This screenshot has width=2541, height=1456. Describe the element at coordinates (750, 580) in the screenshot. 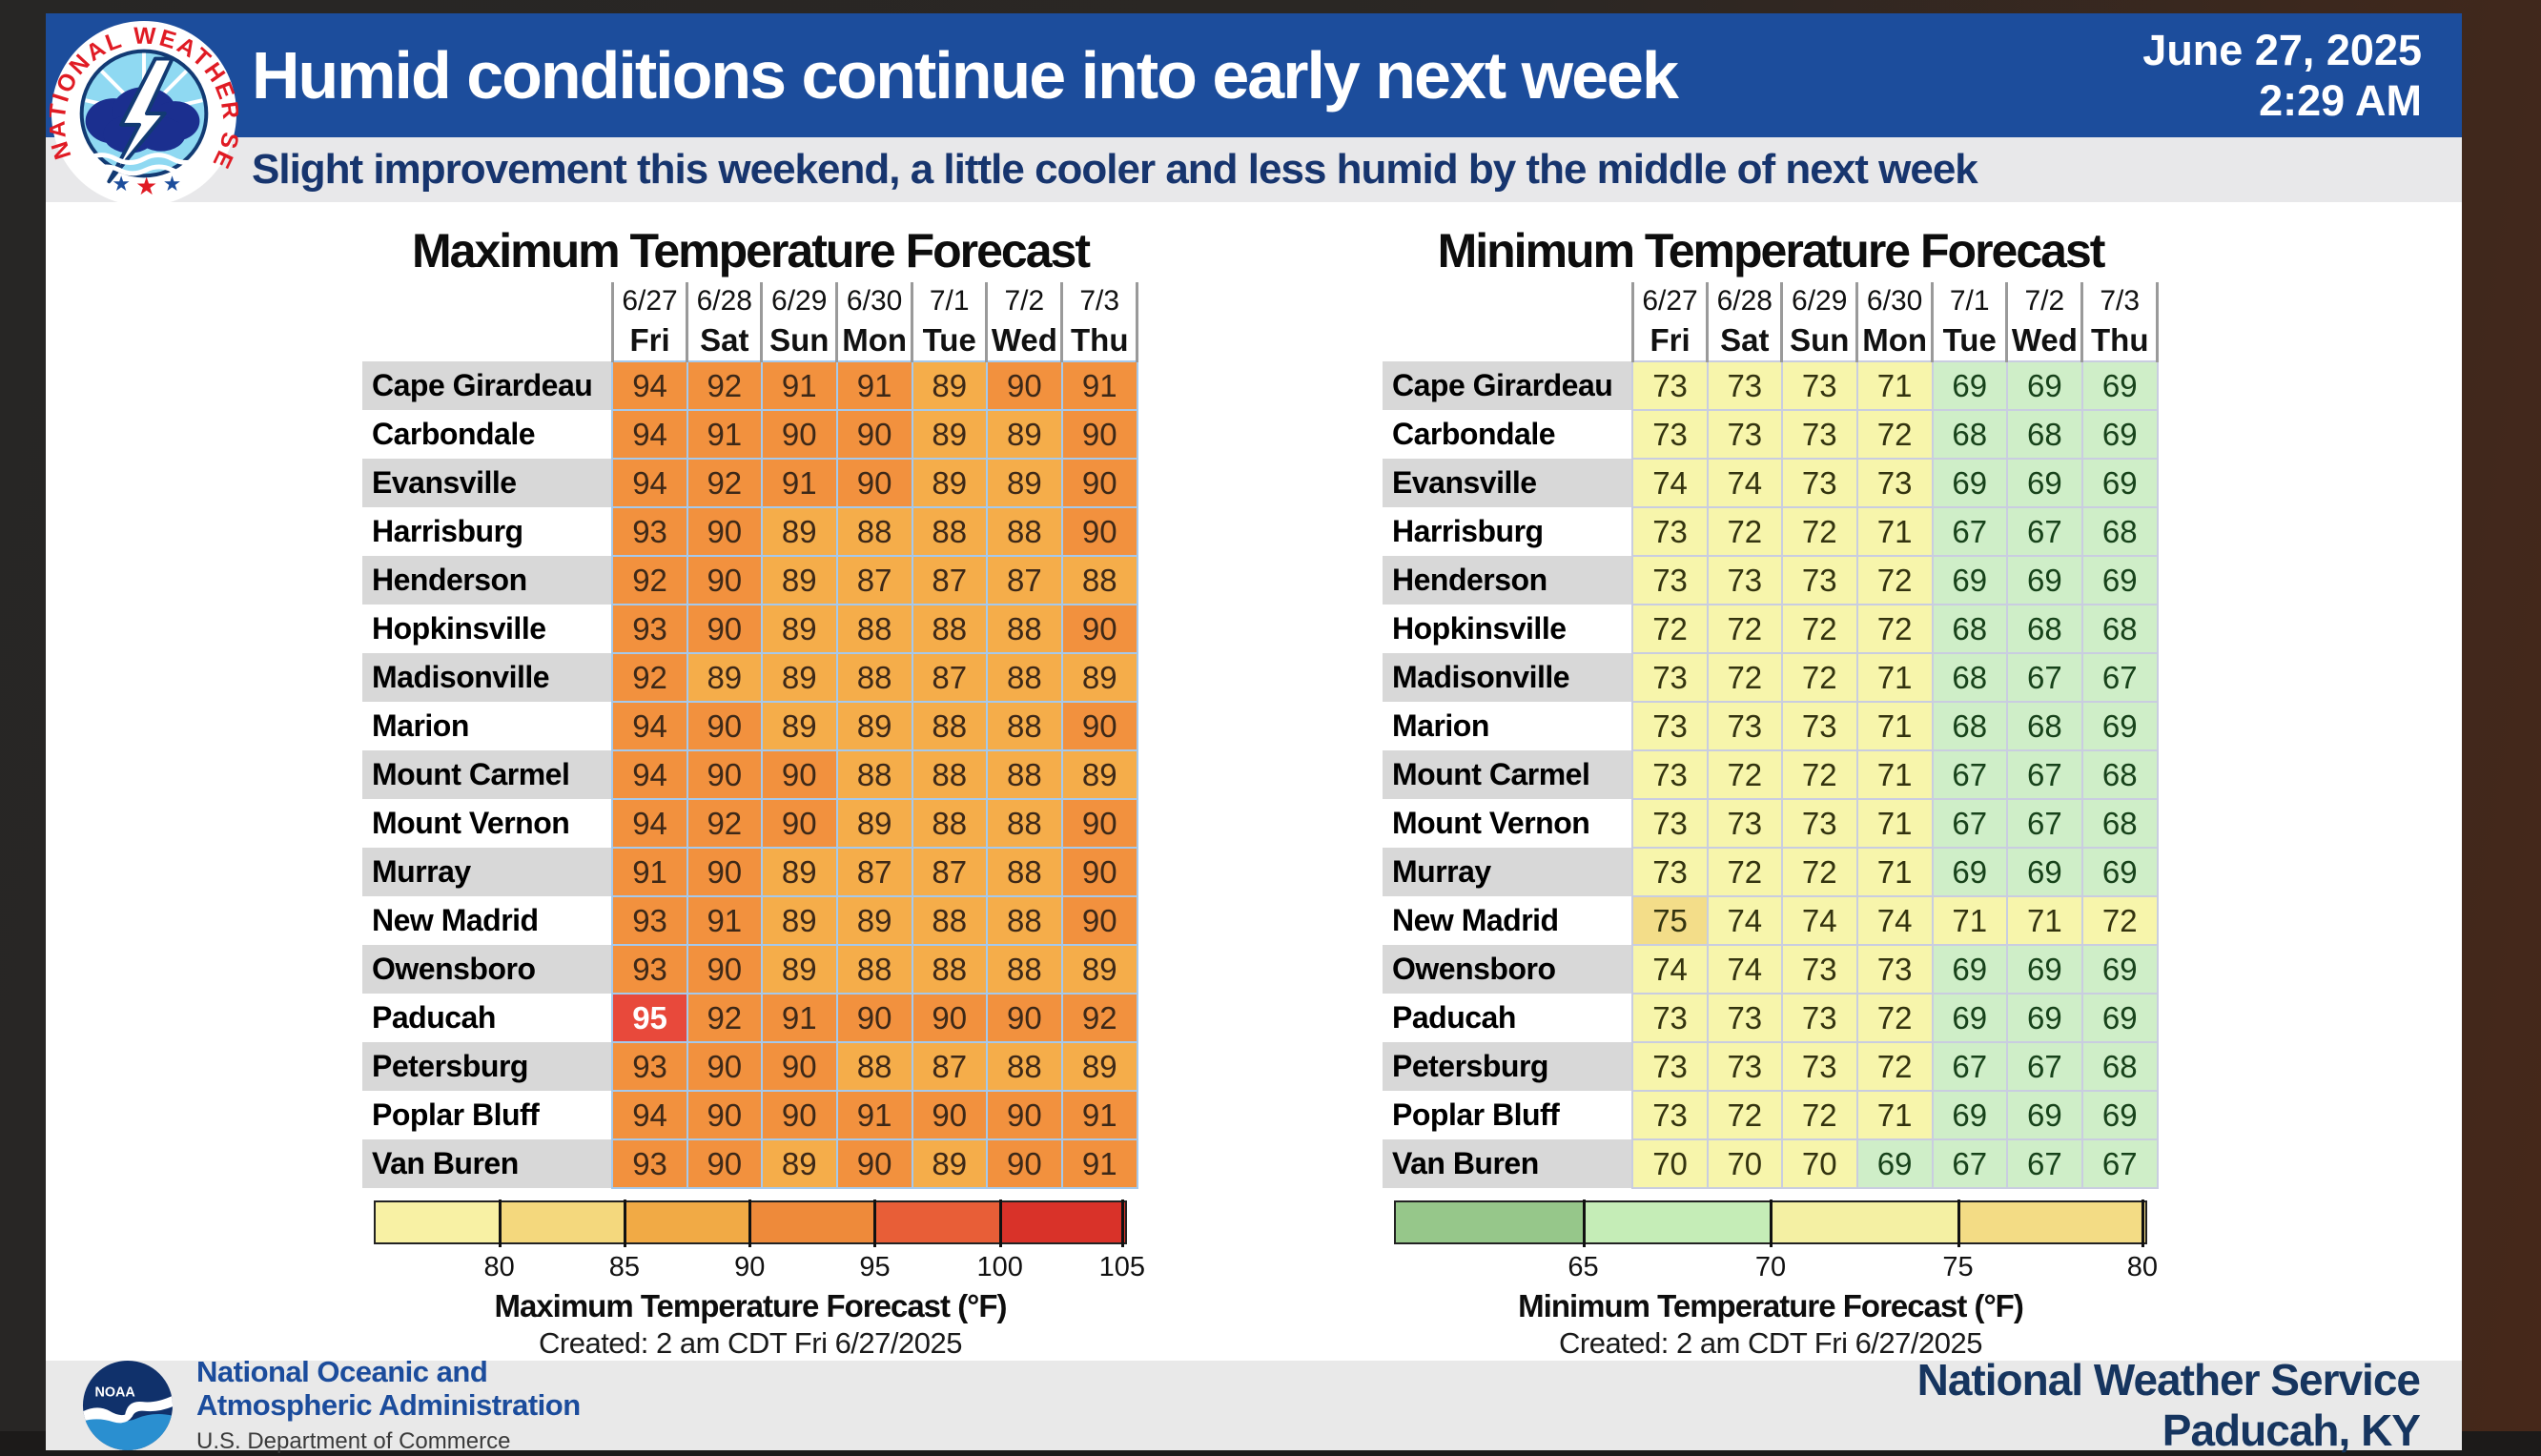

I see `table-row: Henderson 92 90 89 87 87 87 88` at that location.